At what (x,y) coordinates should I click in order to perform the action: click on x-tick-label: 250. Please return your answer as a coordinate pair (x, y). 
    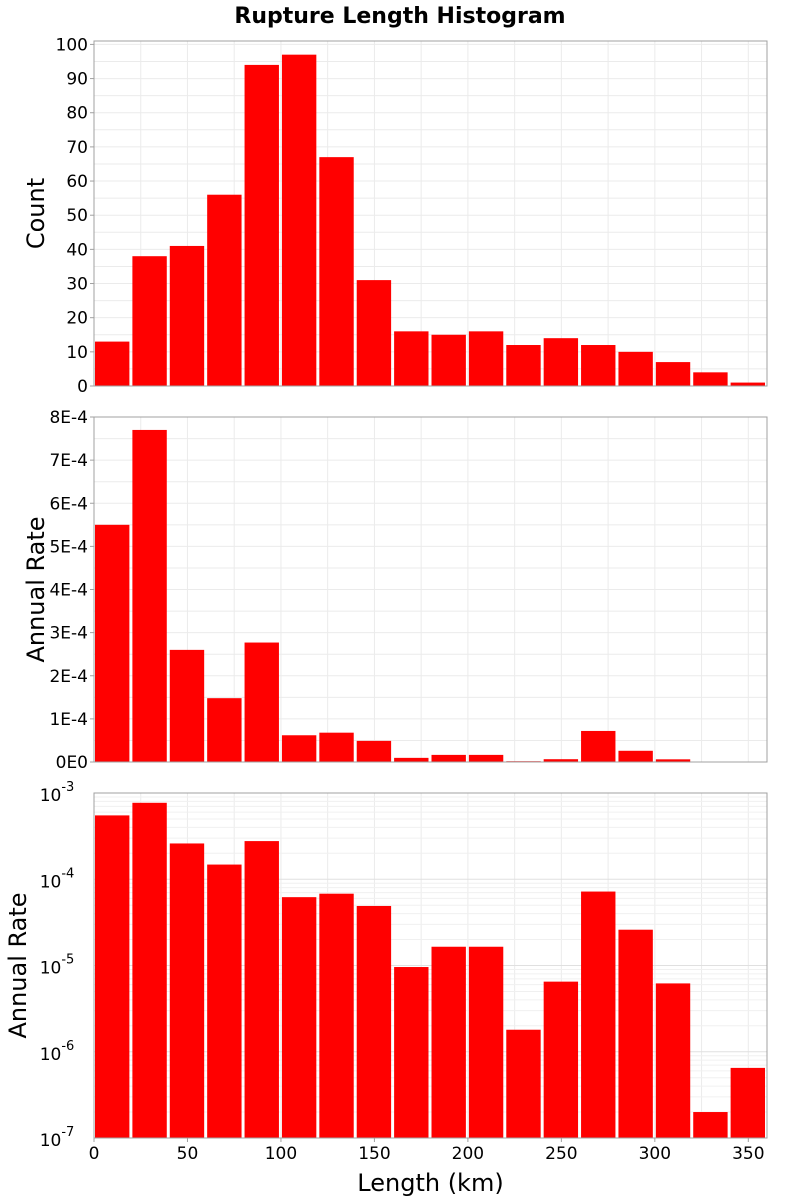
    Looking at the image, I should click on (561, 1154).